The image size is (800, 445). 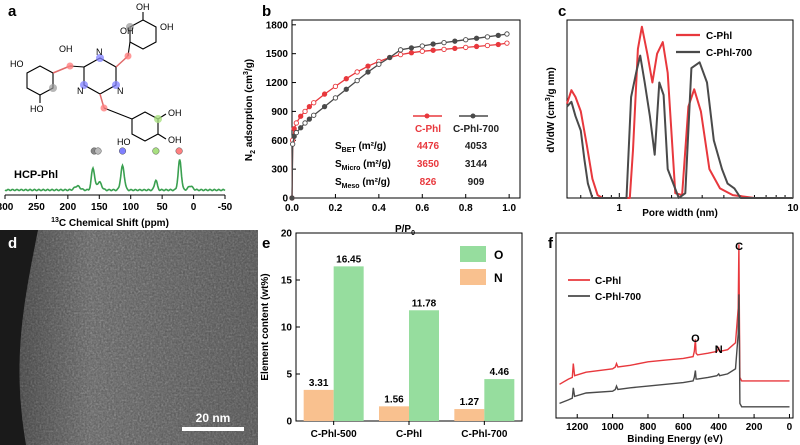 I want to click on table-cell: 3144, so click(x=476, y=164).